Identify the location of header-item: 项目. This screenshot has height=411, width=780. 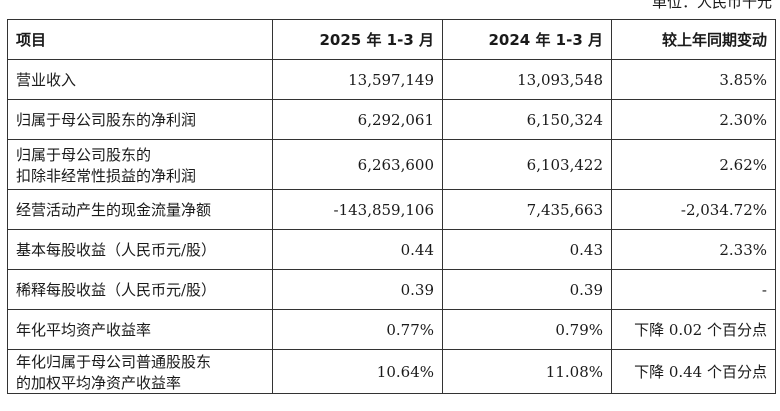
(140, 39).